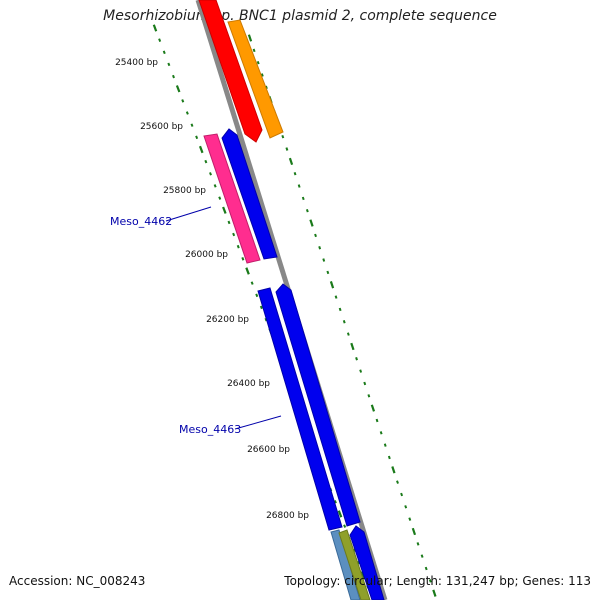  Describe the element at coordinates (318, 405) in the screenshot. I see `feature-blue-lower` at that location.